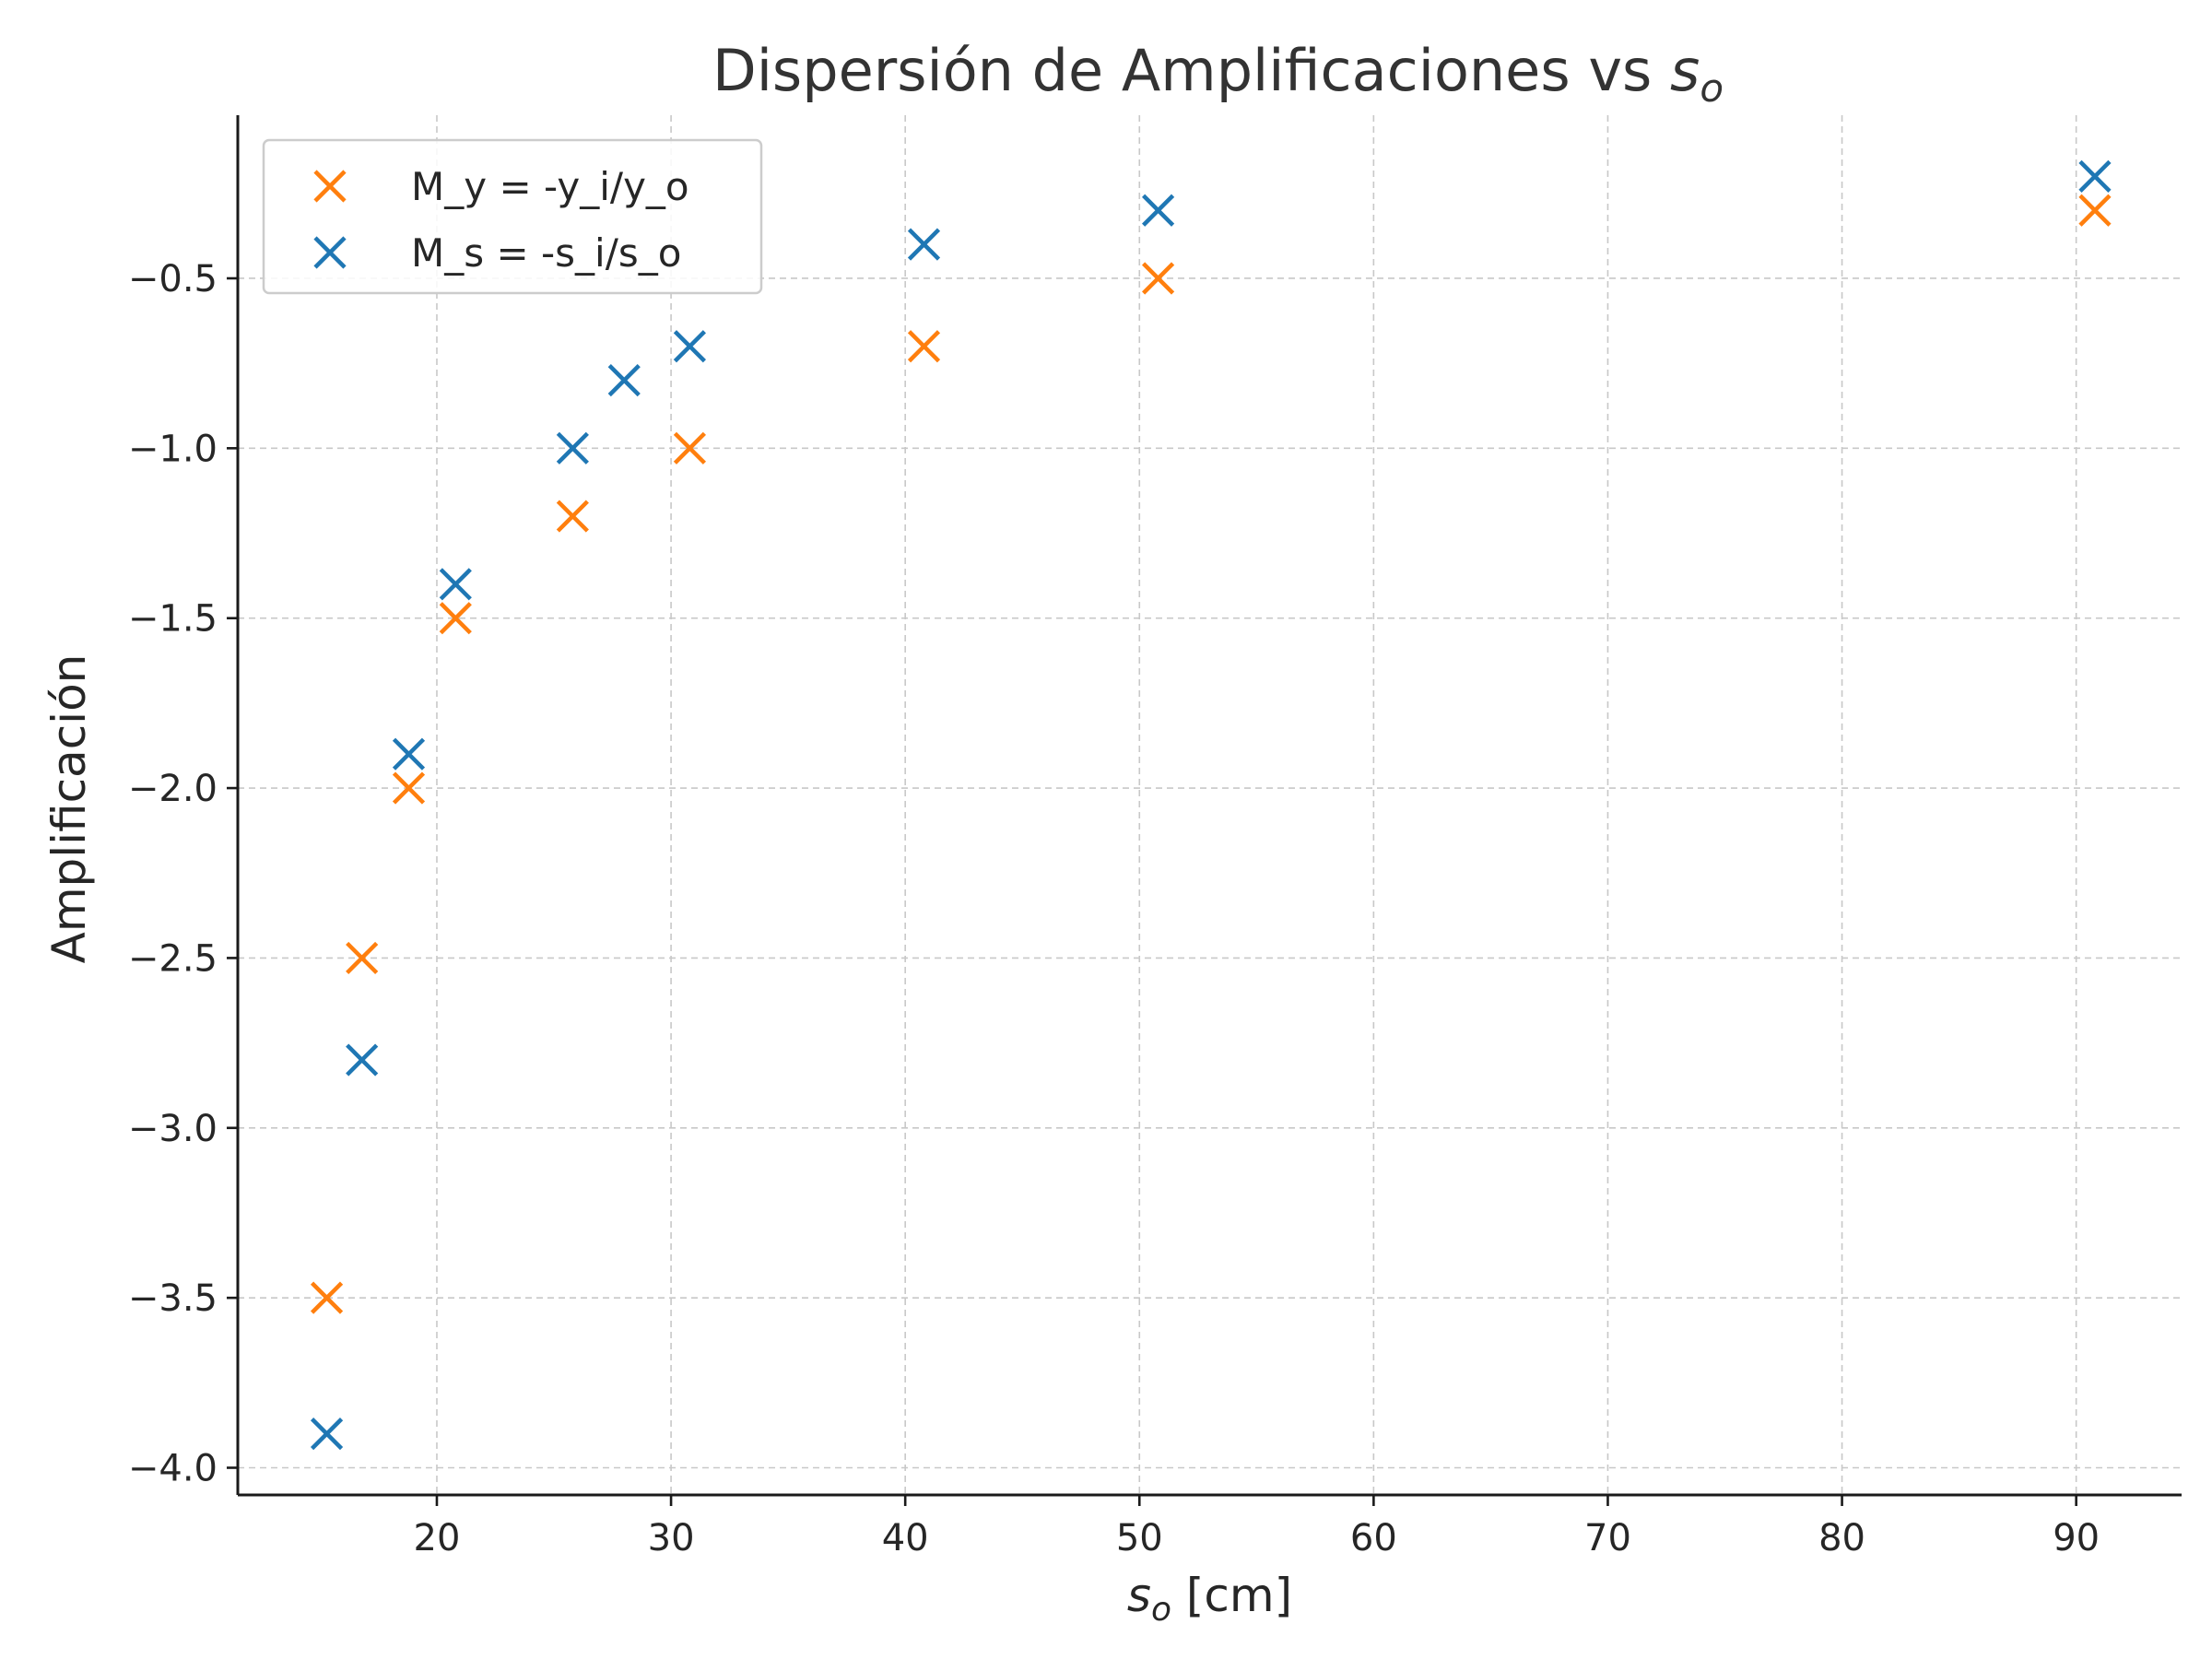  Describe the element at coordinates (173, 1298) in the screenshot. I see `y-tick-label: −3.5` at that location.